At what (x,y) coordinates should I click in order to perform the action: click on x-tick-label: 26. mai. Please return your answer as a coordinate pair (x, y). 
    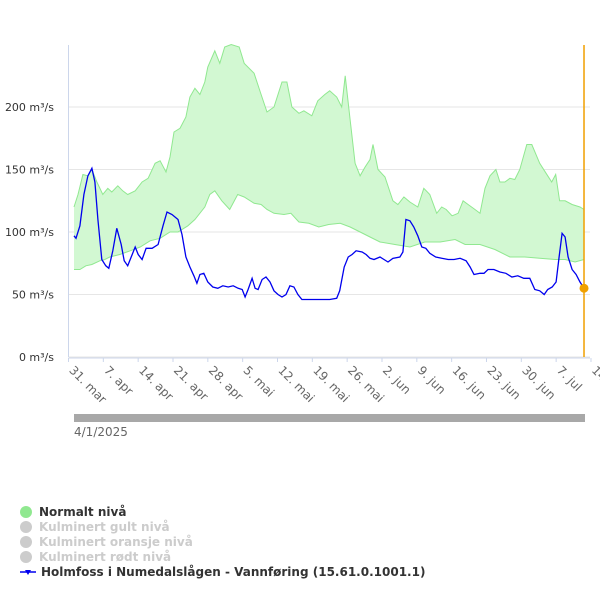
    Looking at the image, I should click on (366, 384).